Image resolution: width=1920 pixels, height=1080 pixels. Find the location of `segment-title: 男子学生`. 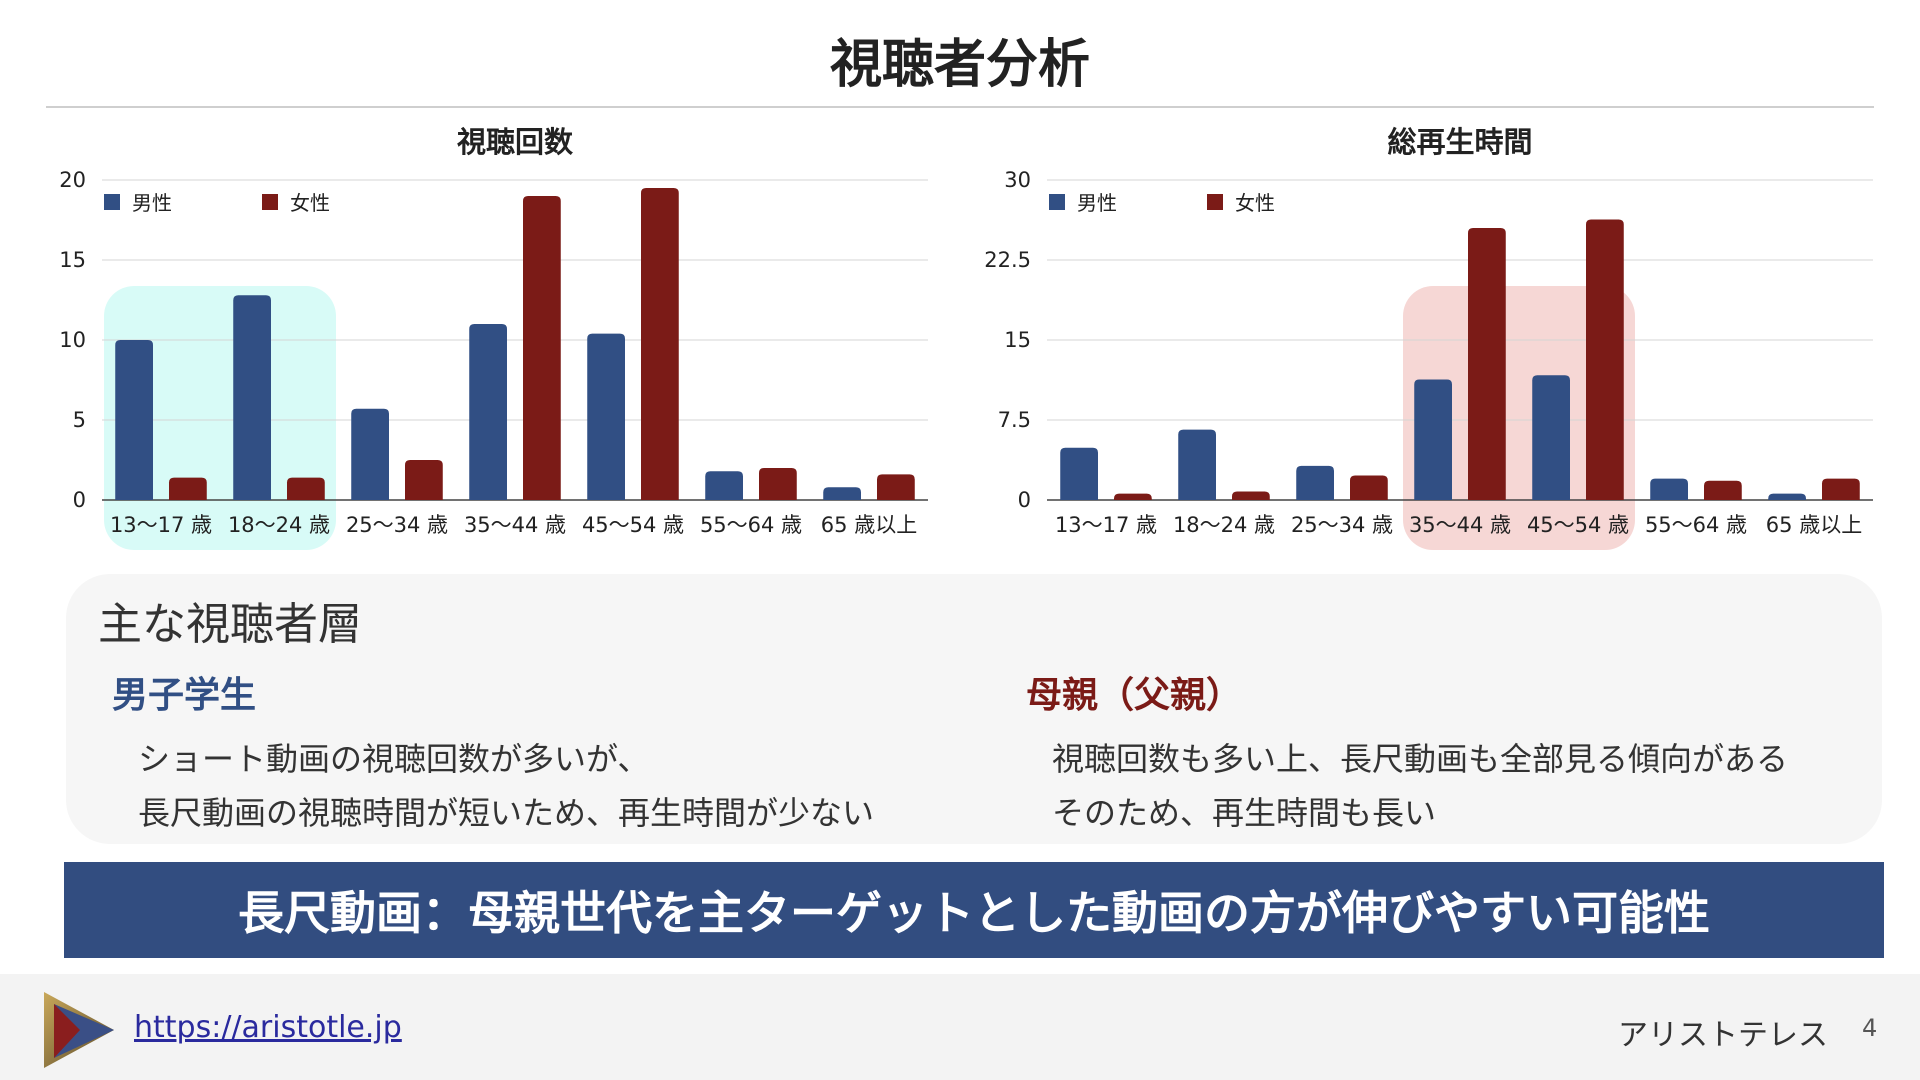

segment-title: 男子学生 is located at coordinates (184, 695).